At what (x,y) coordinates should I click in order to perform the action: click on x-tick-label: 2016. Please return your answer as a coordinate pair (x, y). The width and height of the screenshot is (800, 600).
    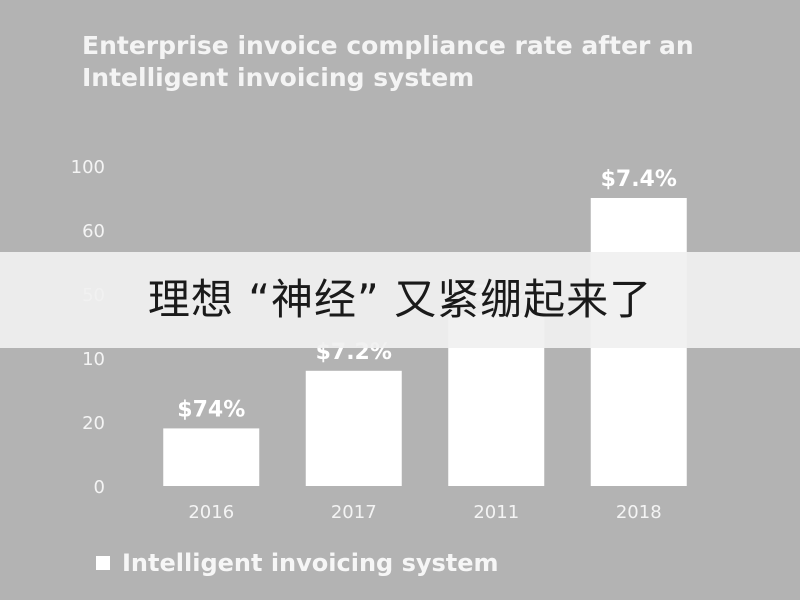
    Looking at the image, I should click on (211, 512).